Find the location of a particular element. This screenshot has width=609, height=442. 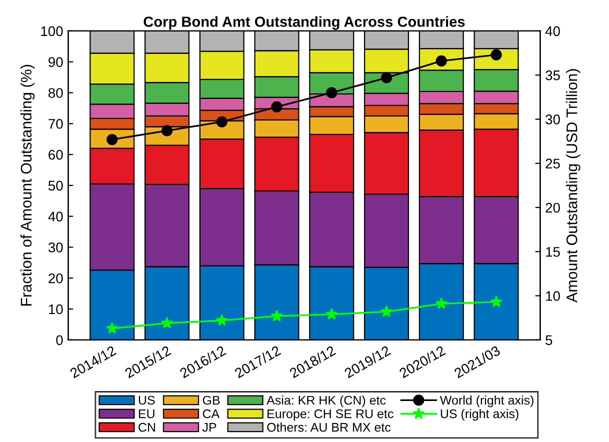

y2-tick-label: 30 is located at coordinates (553, 119).